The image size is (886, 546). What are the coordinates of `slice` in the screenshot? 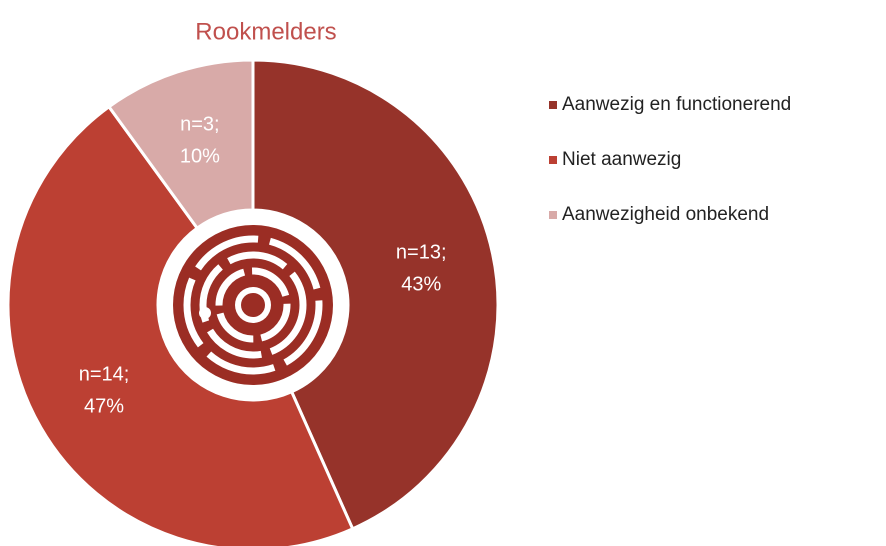 It's located at (180, 144).